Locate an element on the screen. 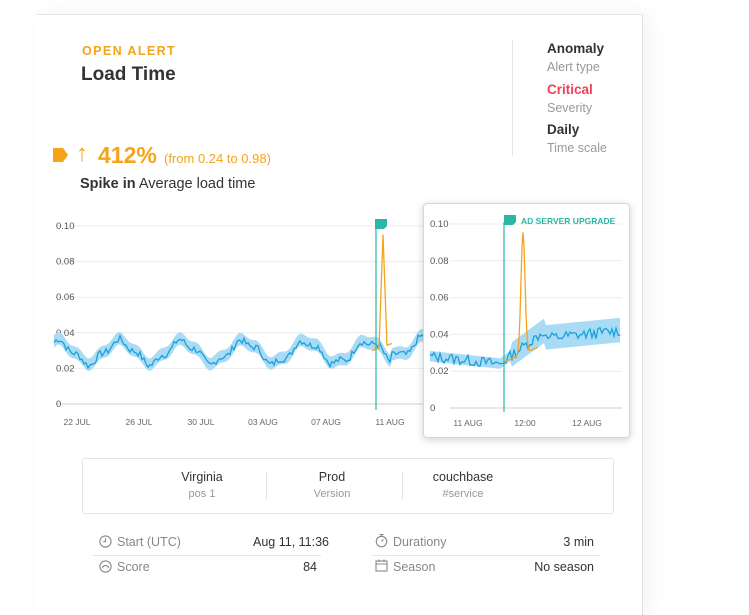  spike-label: Spike in is located at coordinates (108, 184).